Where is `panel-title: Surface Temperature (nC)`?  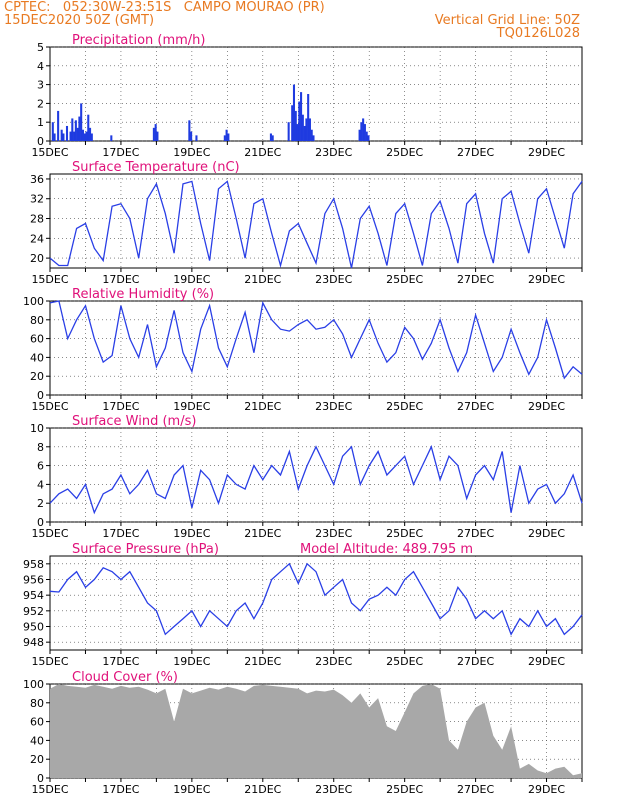
panel-title: Surface Temperature (nC) is located at coordinates (156, 167).